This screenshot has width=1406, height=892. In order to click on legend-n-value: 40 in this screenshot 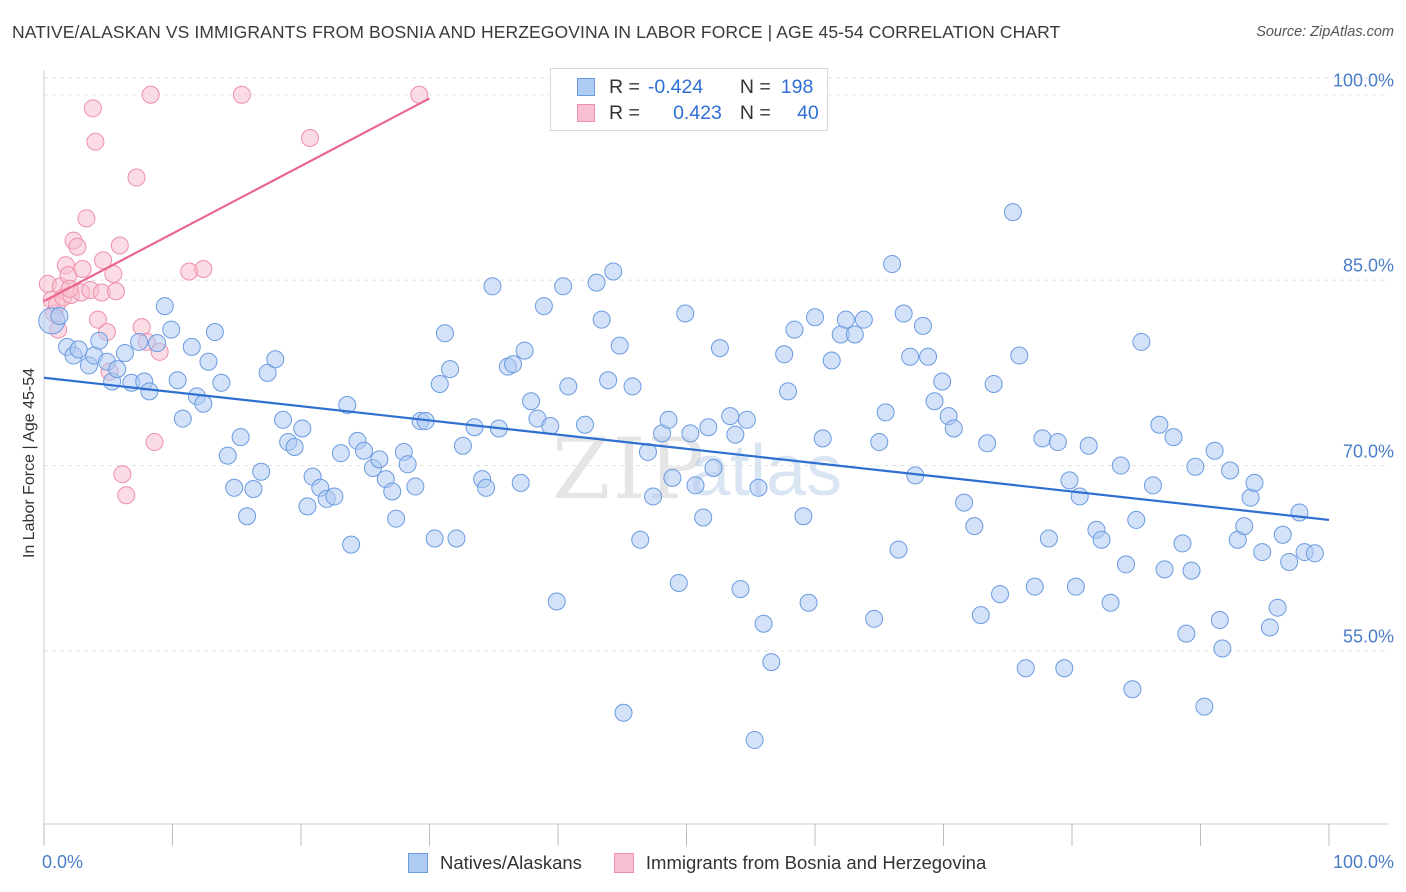, I will do `click(808, 112)`.